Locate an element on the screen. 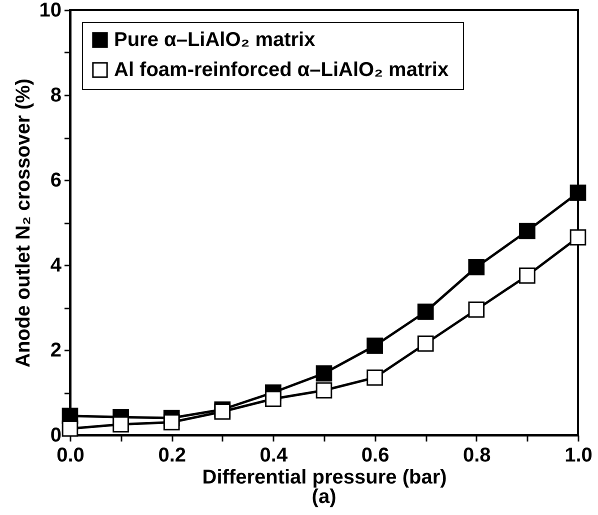 The image size is (598, 515). x-axis-title: Differential pressure (bar) is located at coordinates (324, 477).